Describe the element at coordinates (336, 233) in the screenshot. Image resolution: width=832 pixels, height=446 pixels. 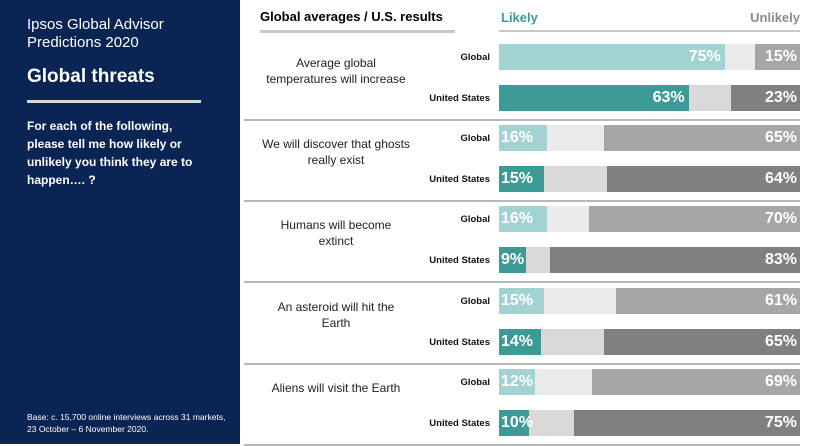
I see `statement-label: Humans will become extinct` at that location.